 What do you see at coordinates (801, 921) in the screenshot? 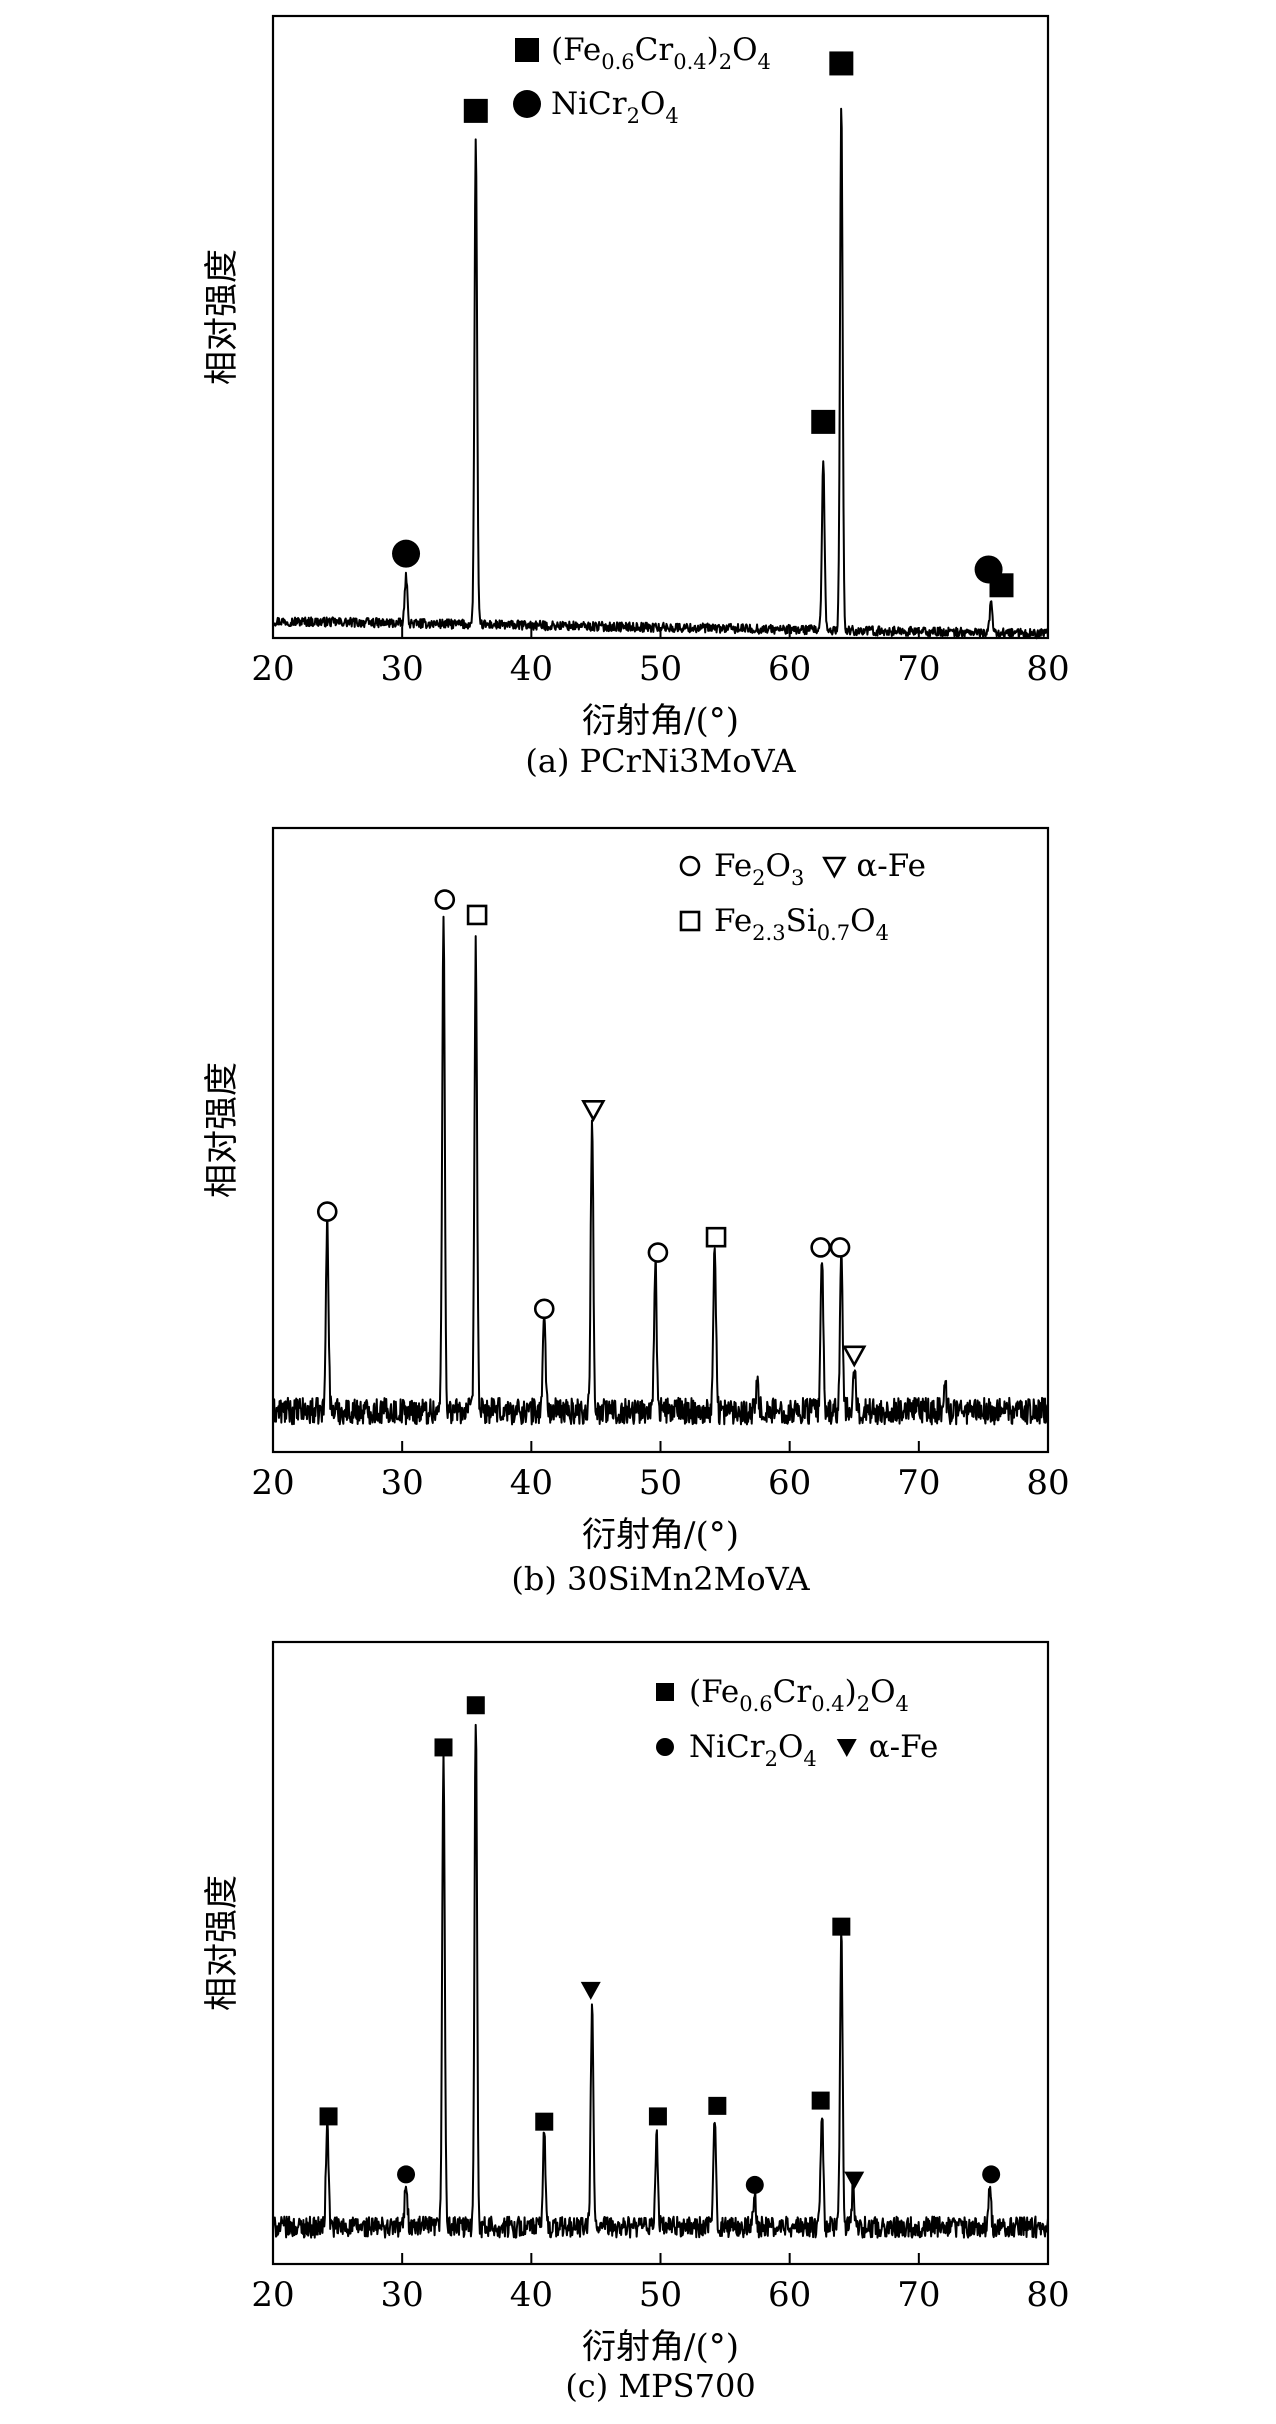
I see `legend-label-part: Si` at bounding box center [801, 921].